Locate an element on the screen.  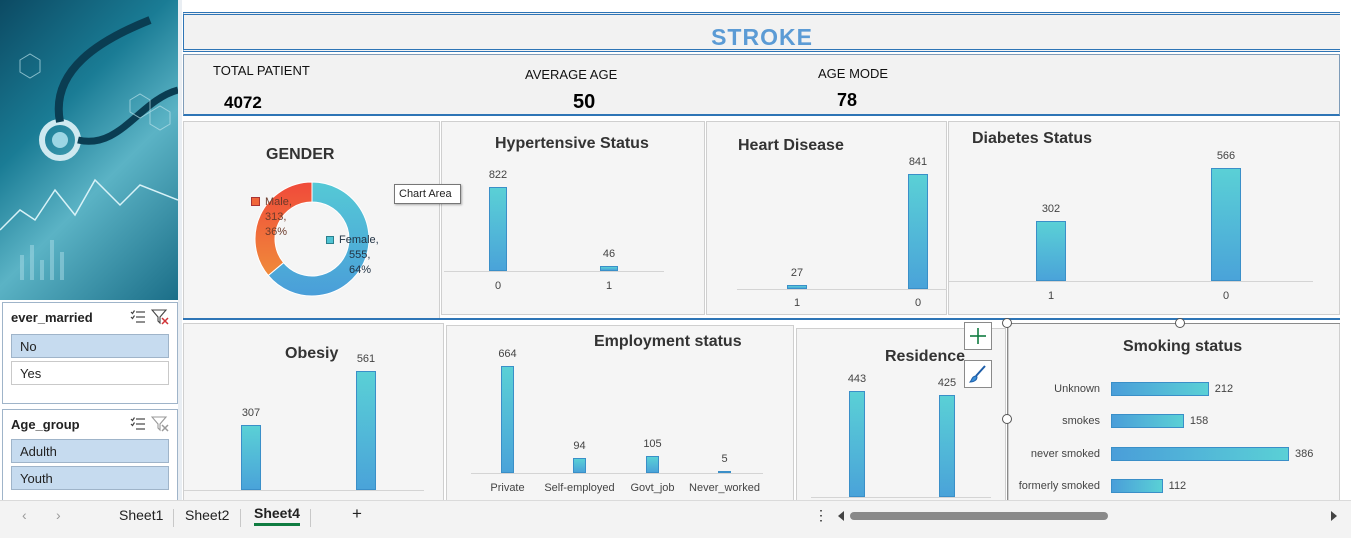
selection-border is located at coordinates (1007, 412).